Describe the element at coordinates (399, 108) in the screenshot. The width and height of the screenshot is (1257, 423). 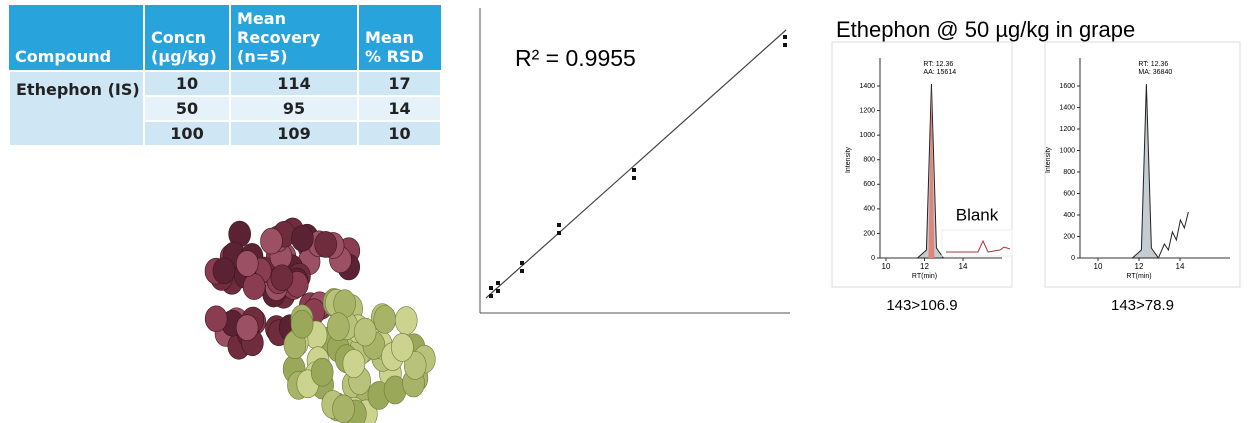
I see `cell: 14` at that location.